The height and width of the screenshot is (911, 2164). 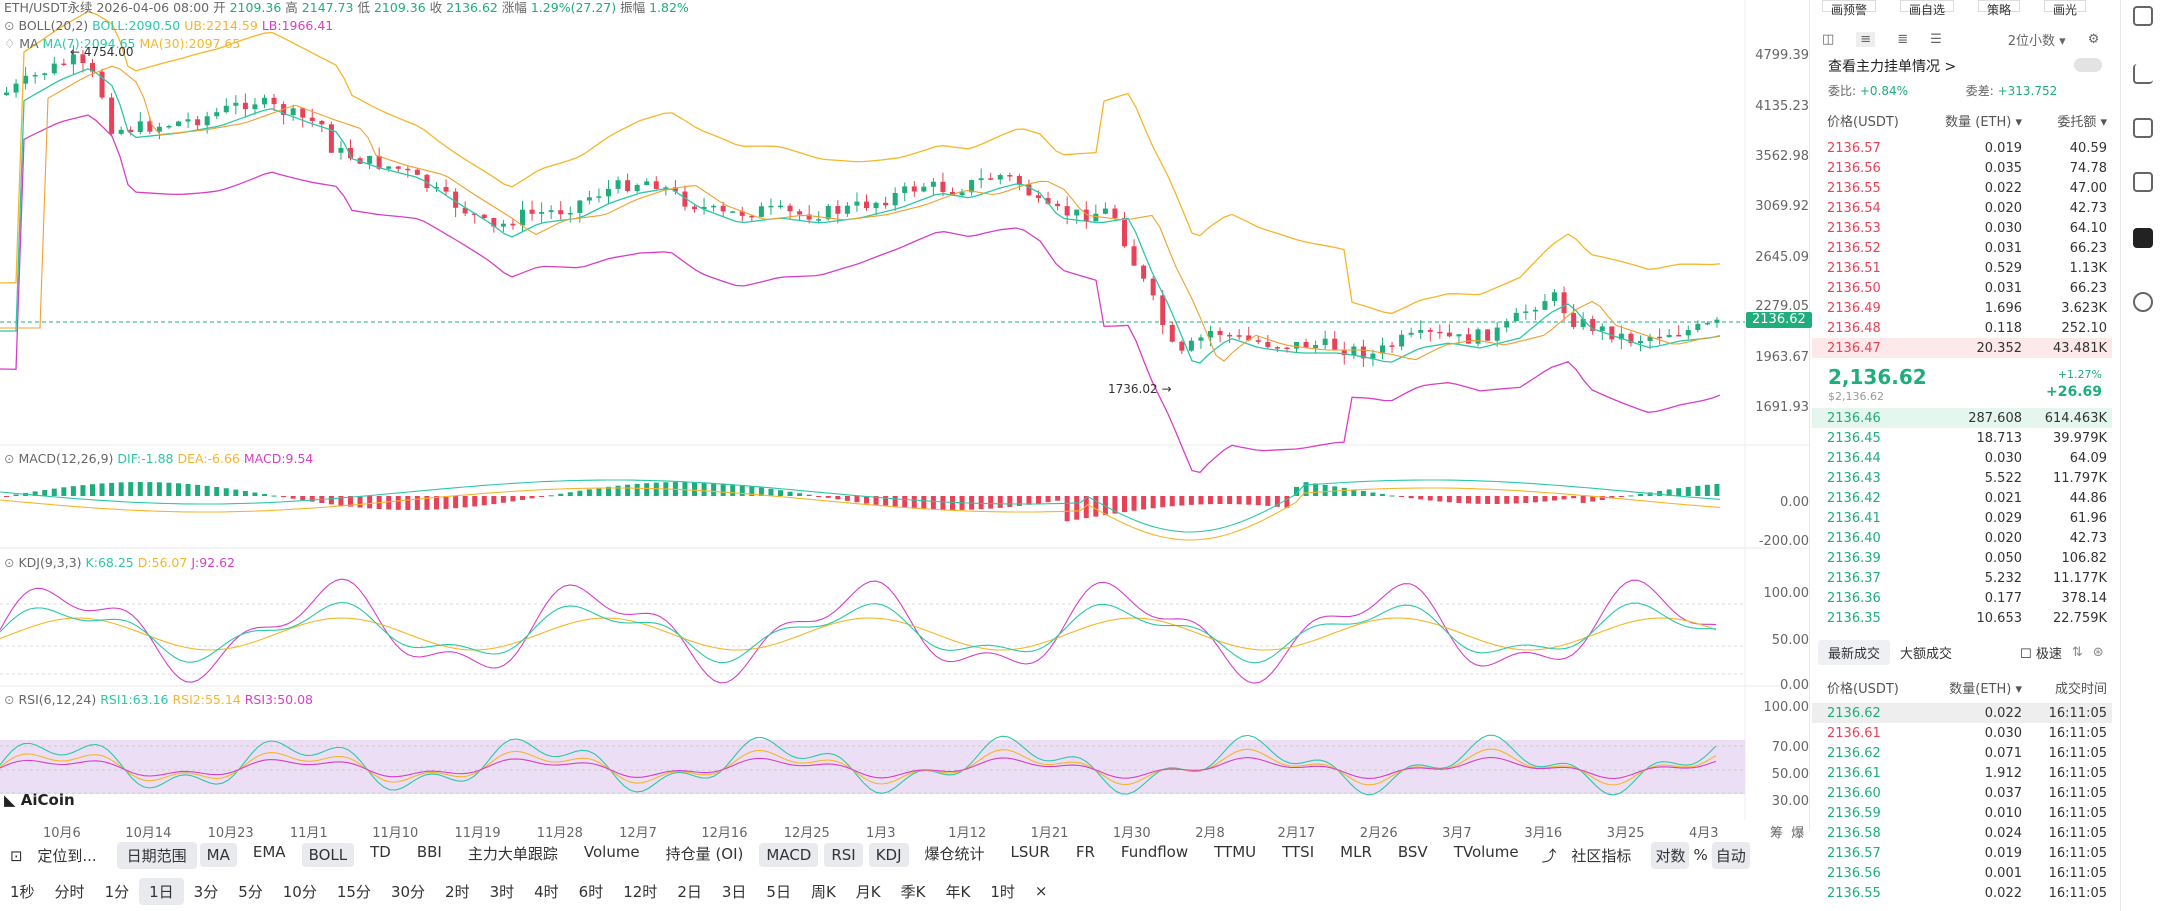 I want to click on indicator-toggle: 持仓量 (OI), so click(x=704, y=854).